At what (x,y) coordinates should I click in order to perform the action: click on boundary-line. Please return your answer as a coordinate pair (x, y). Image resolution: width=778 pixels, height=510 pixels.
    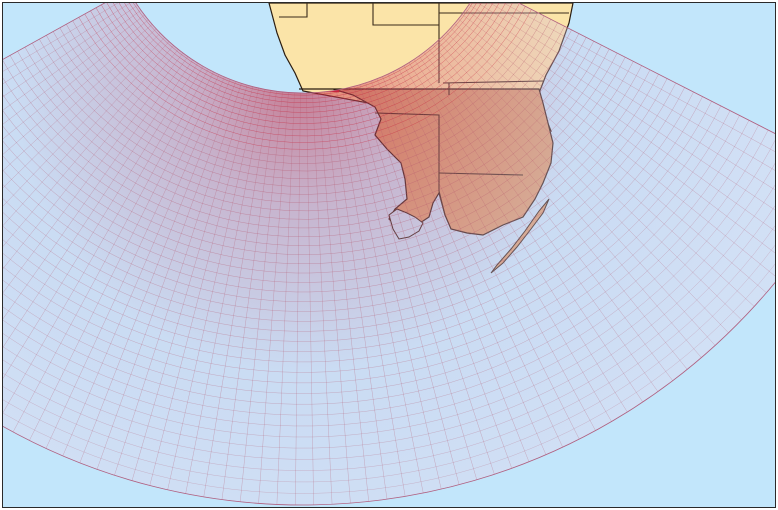
    Looking at the image, I should click on (293, 10).